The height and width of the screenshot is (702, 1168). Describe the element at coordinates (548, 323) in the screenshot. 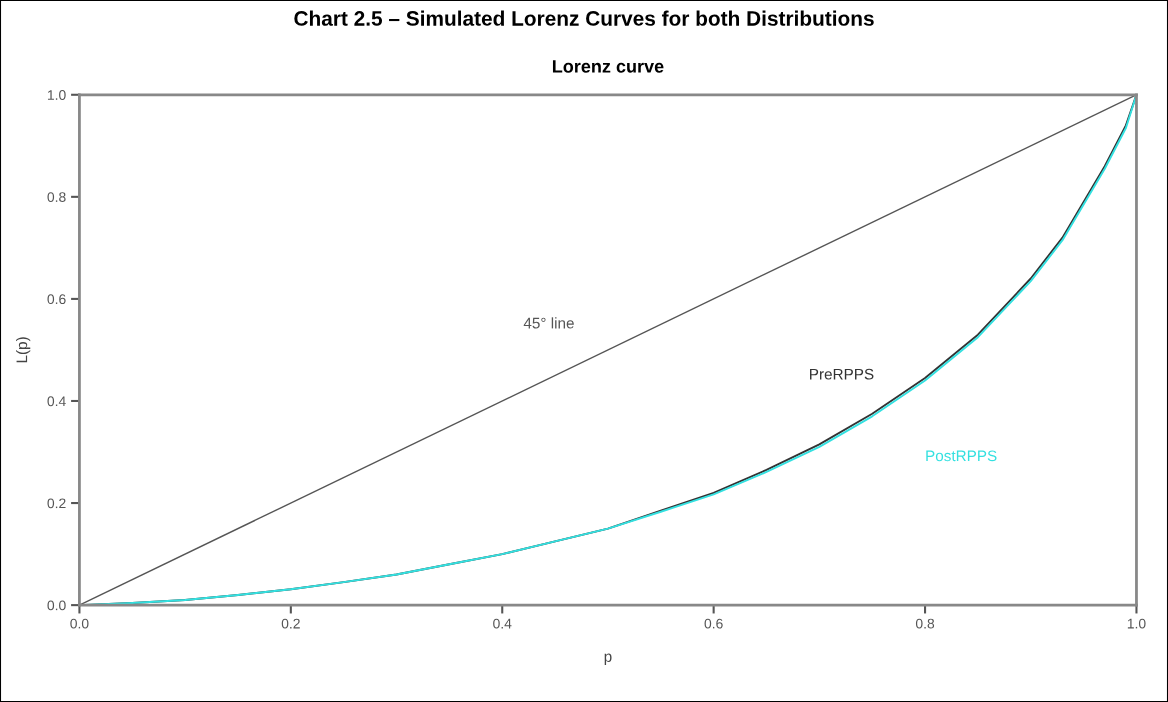

I see `text: 45° line` at that location.